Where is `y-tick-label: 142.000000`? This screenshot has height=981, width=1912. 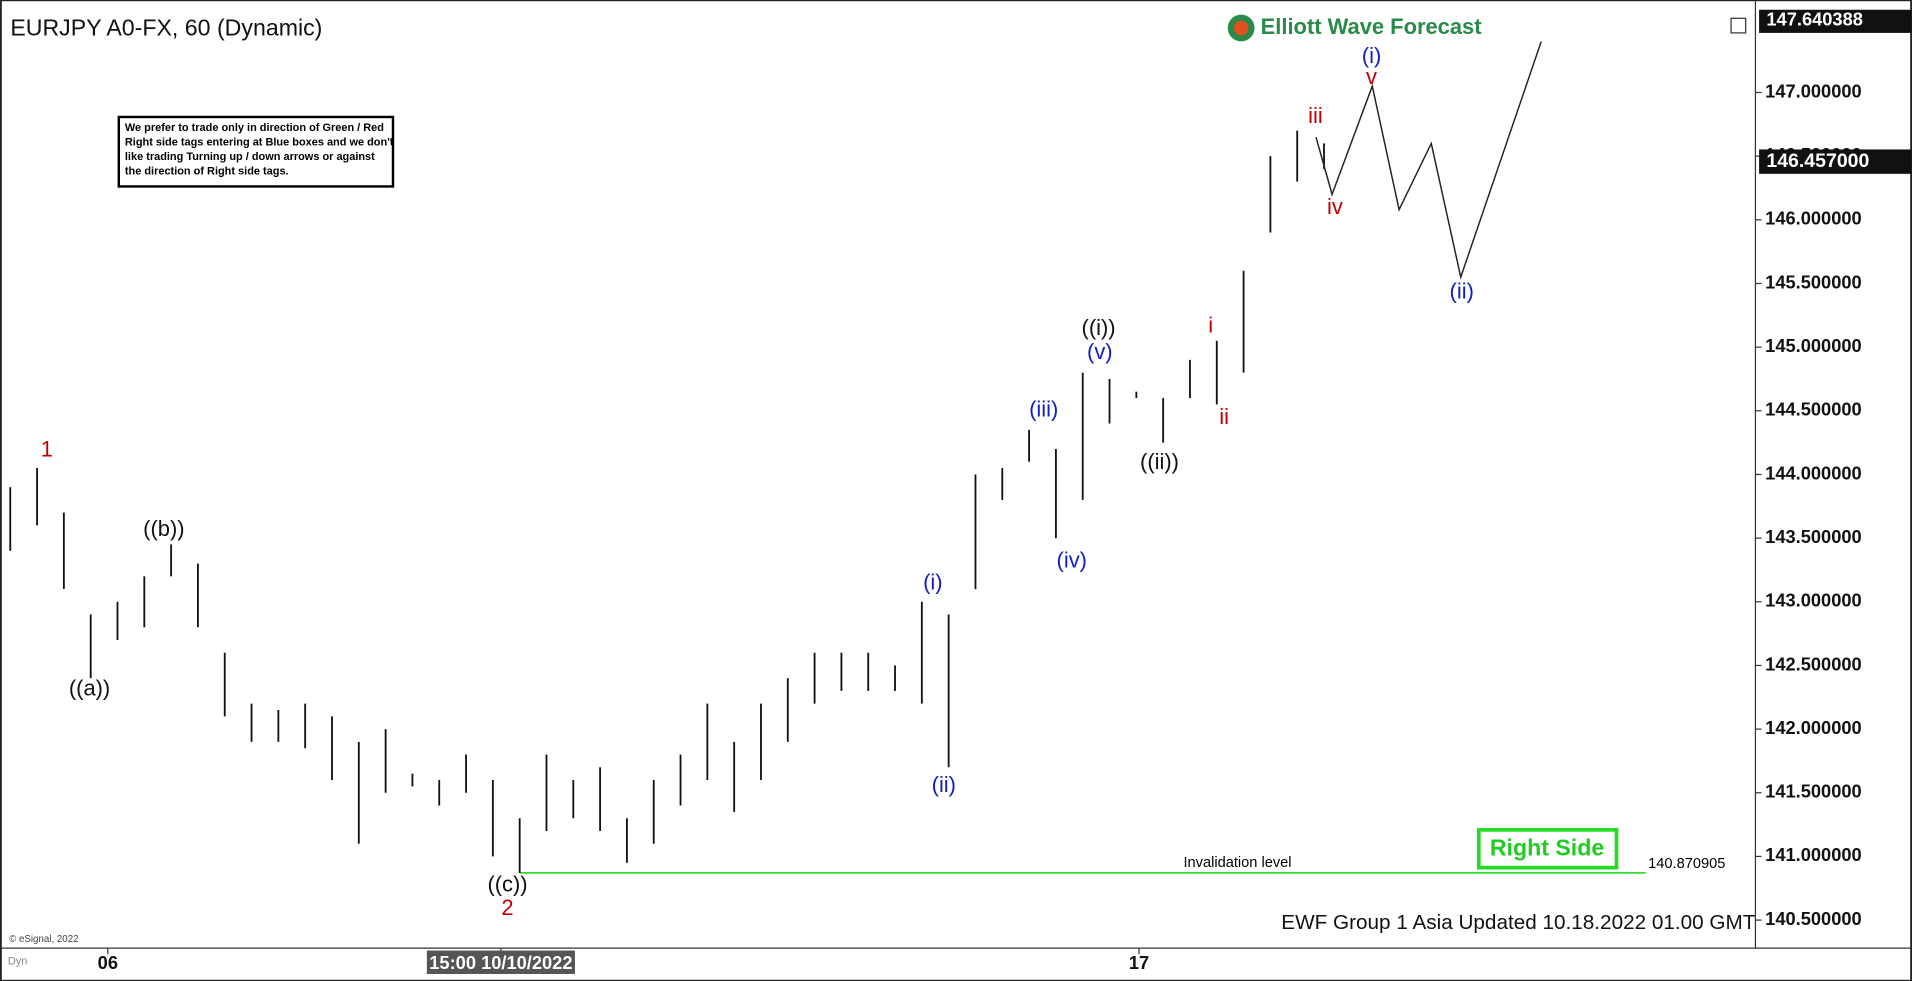
y-tick-label: 142.000000 is located at coordinates (1813, 727).